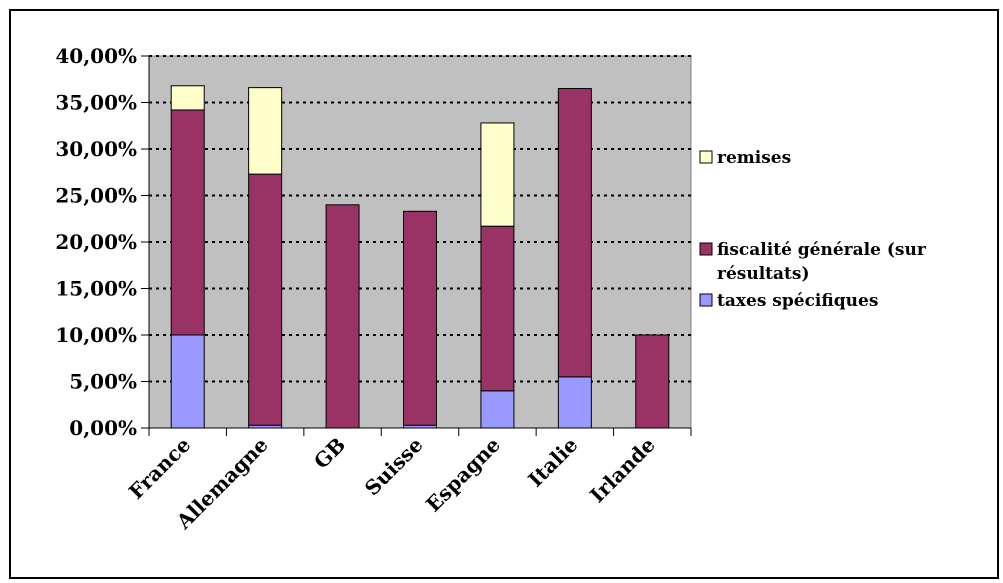 The width and height of the screenshot is (1003, 583). I want to click on y-tick-label: 40,00%, so click(96, 56).